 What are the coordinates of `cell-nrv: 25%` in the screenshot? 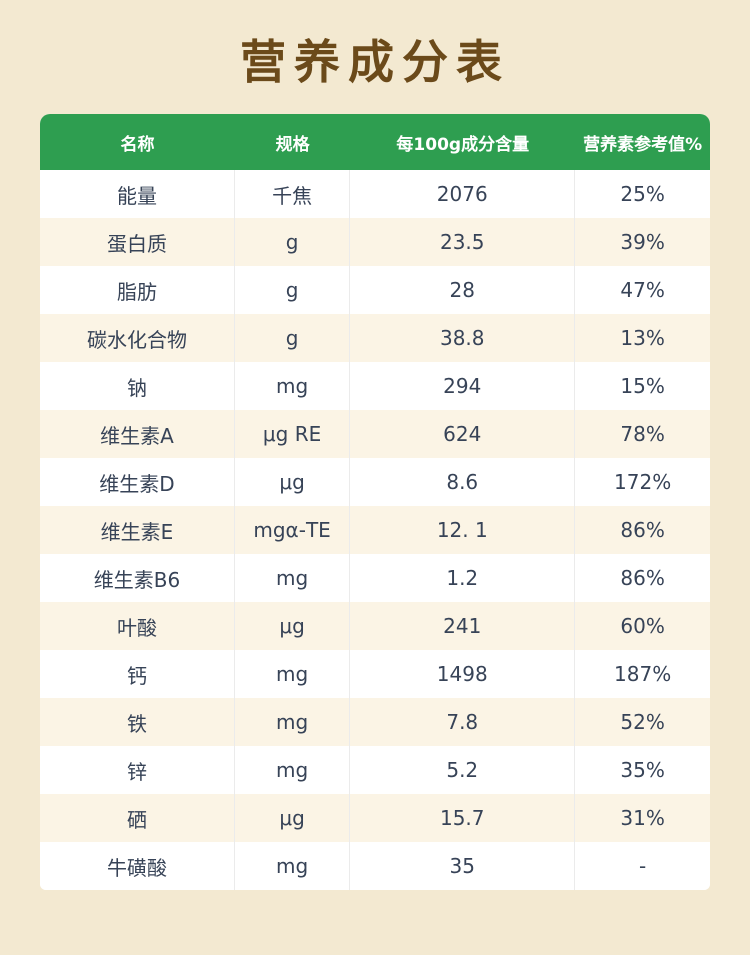 It's located at (642, 194).